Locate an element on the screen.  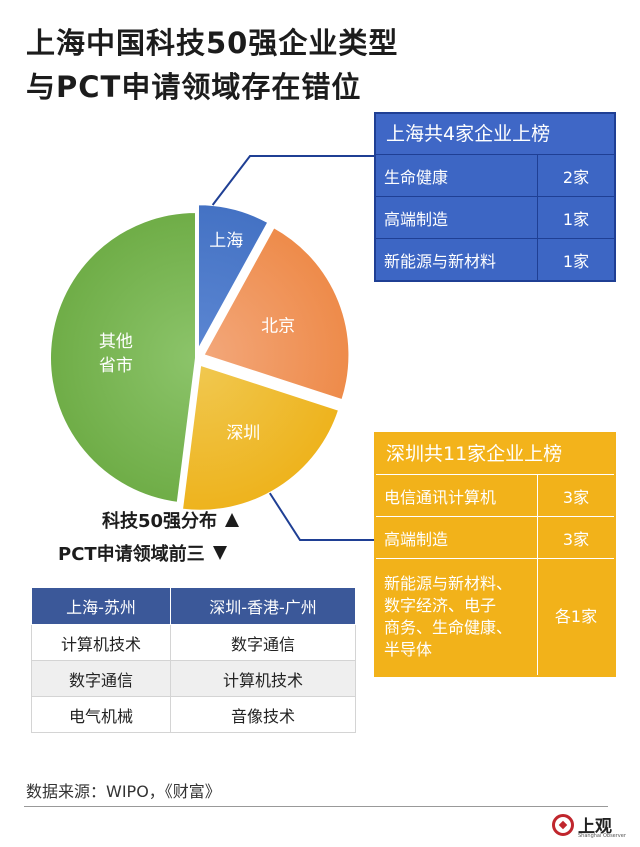
slice-label: 上海 is located at coordinates (226, 241).